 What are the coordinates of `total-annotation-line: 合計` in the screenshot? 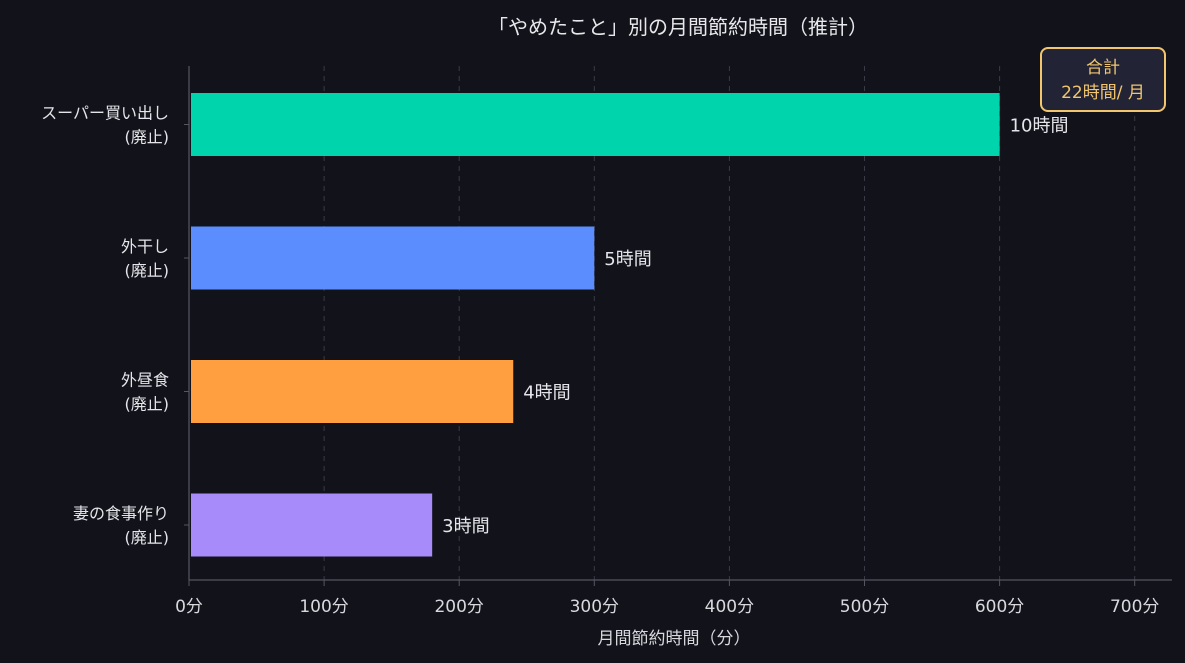 It's located at (1103, 68).